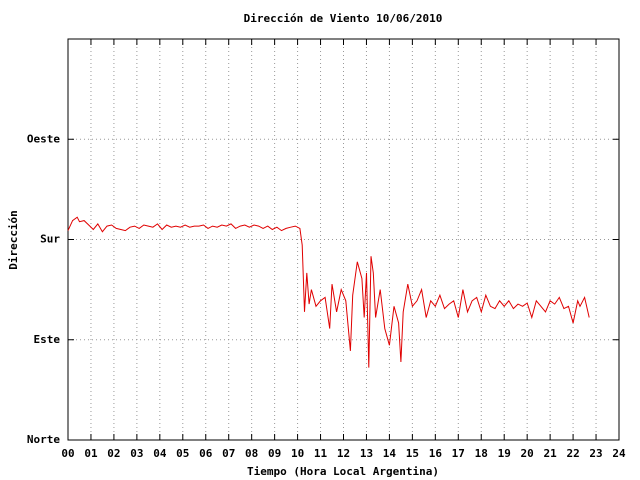 The width and height of the screenshot is (640, 480). What do you see at coordinates (551, 453) in the screenshot?
I see `x-tick-label: 21` at bounding box center [551, 453].